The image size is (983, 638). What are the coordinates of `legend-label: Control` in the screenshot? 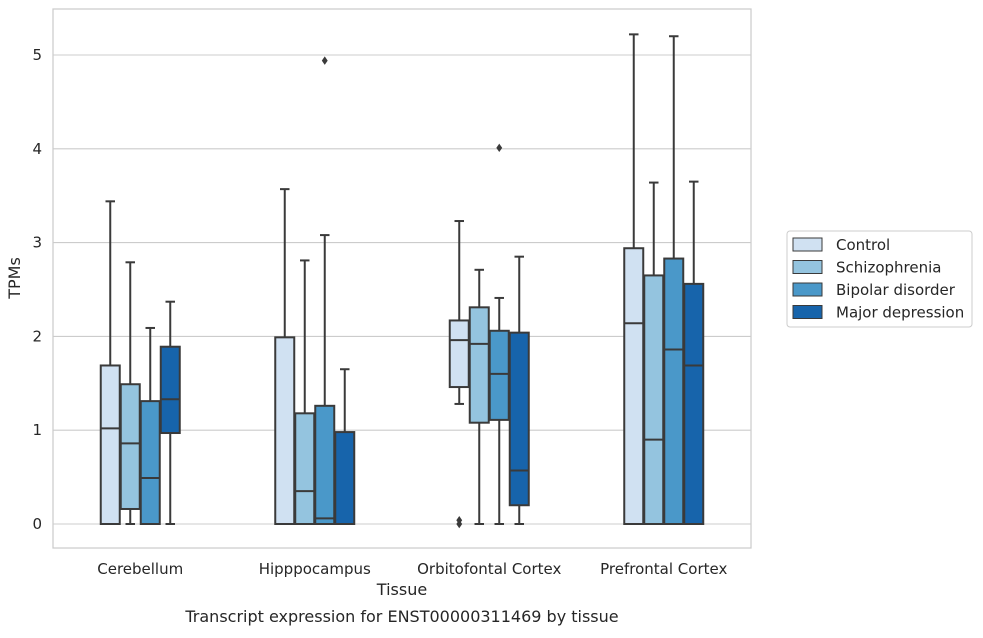 It's located at (863, 245).